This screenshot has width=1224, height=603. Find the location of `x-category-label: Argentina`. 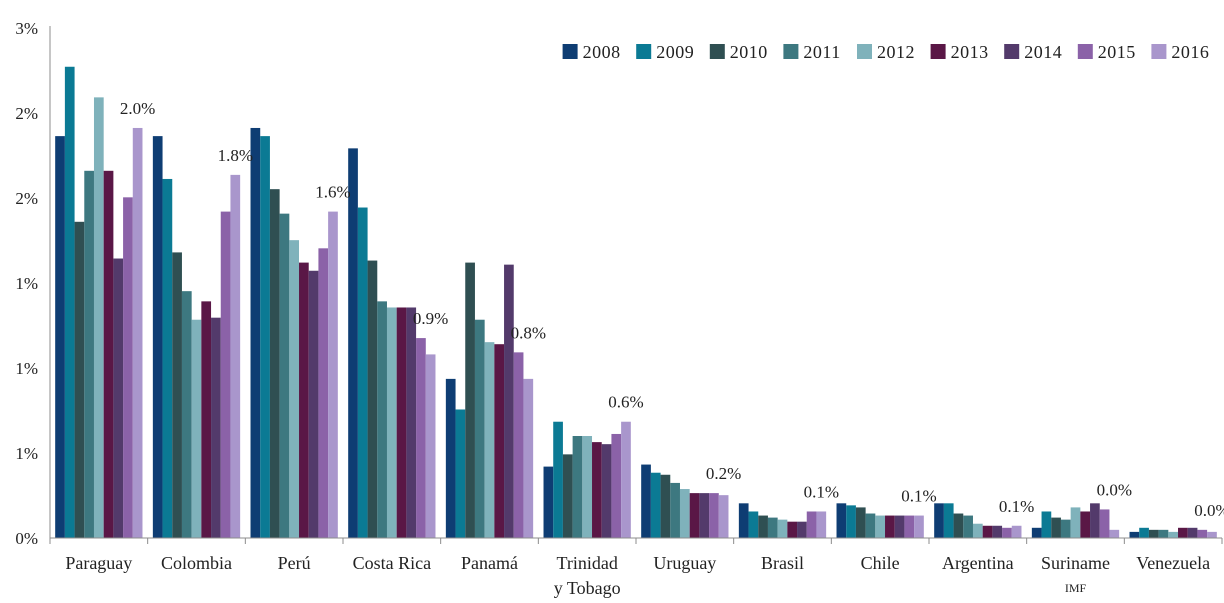

x-category-label: Argentina is located at coordinates (978, 563).